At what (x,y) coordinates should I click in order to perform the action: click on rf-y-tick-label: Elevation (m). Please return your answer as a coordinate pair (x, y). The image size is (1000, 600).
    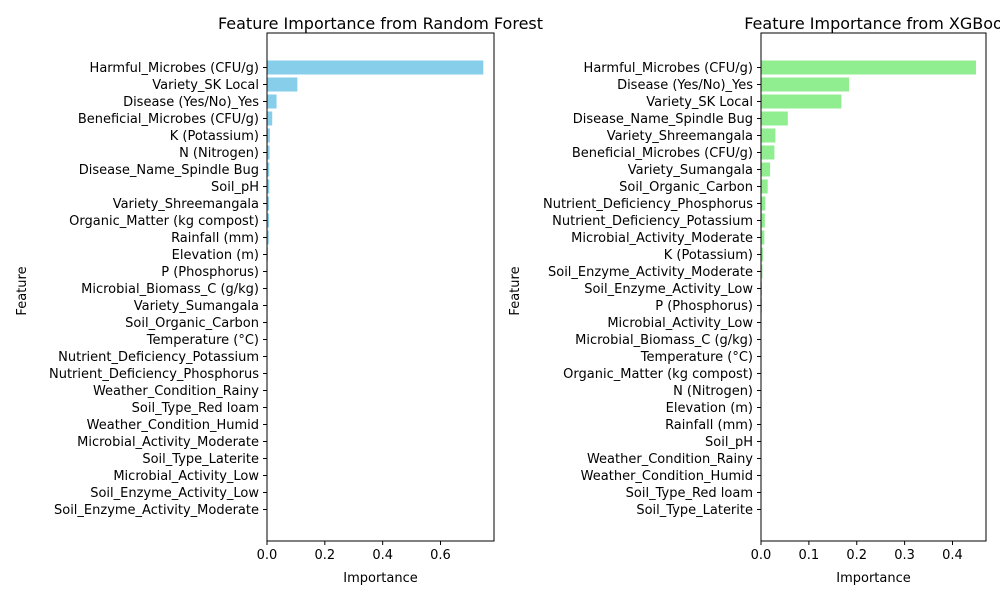
    Looking at the image, I should click on (215, 255).